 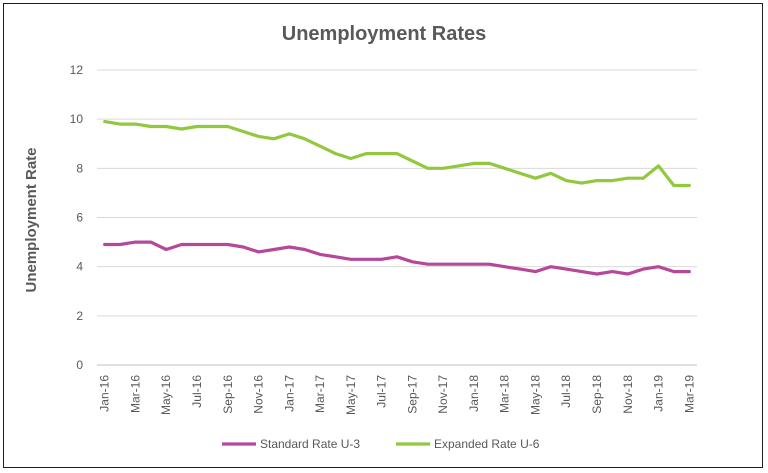 I want to click on x-tick-label: Jan-19, so click(x=659, y=393).